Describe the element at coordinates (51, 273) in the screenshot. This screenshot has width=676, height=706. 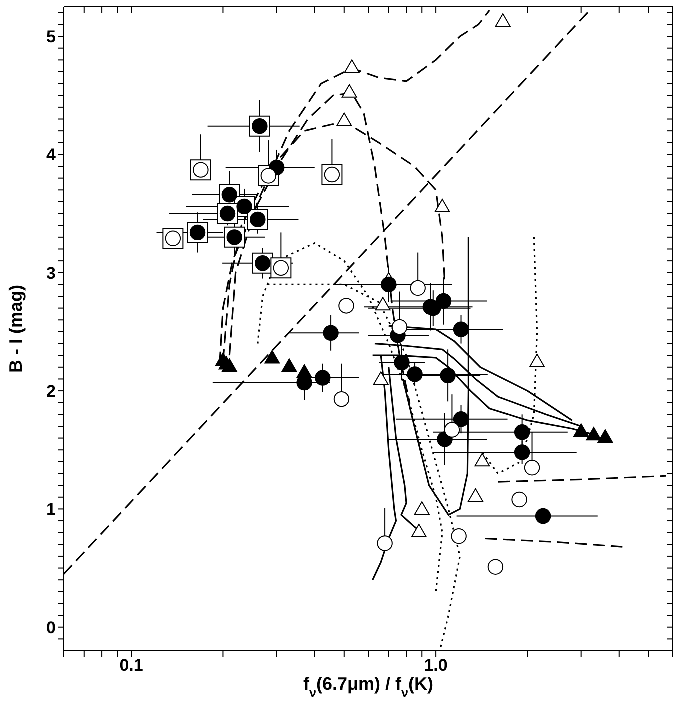
I see `y-tick-label: 3` at that location.